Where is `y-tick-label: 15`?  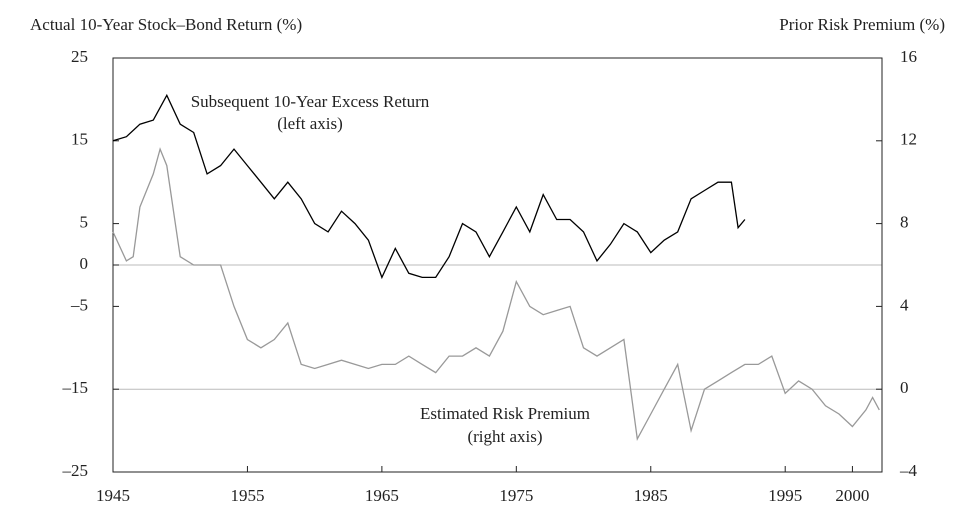
y-tick-label: 15 is located at coordinates (79, 139).